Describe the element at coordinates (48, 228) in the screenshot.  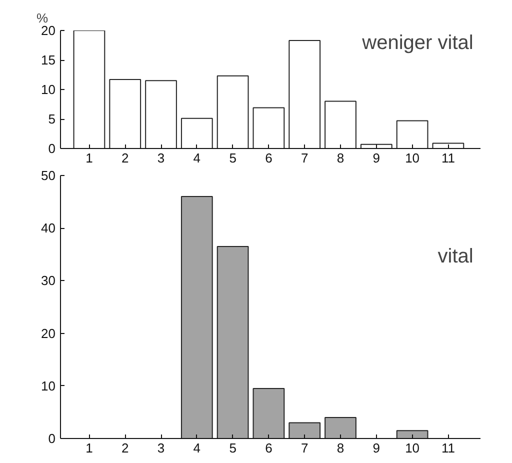
I see `y-tick-label: 40` at that location.